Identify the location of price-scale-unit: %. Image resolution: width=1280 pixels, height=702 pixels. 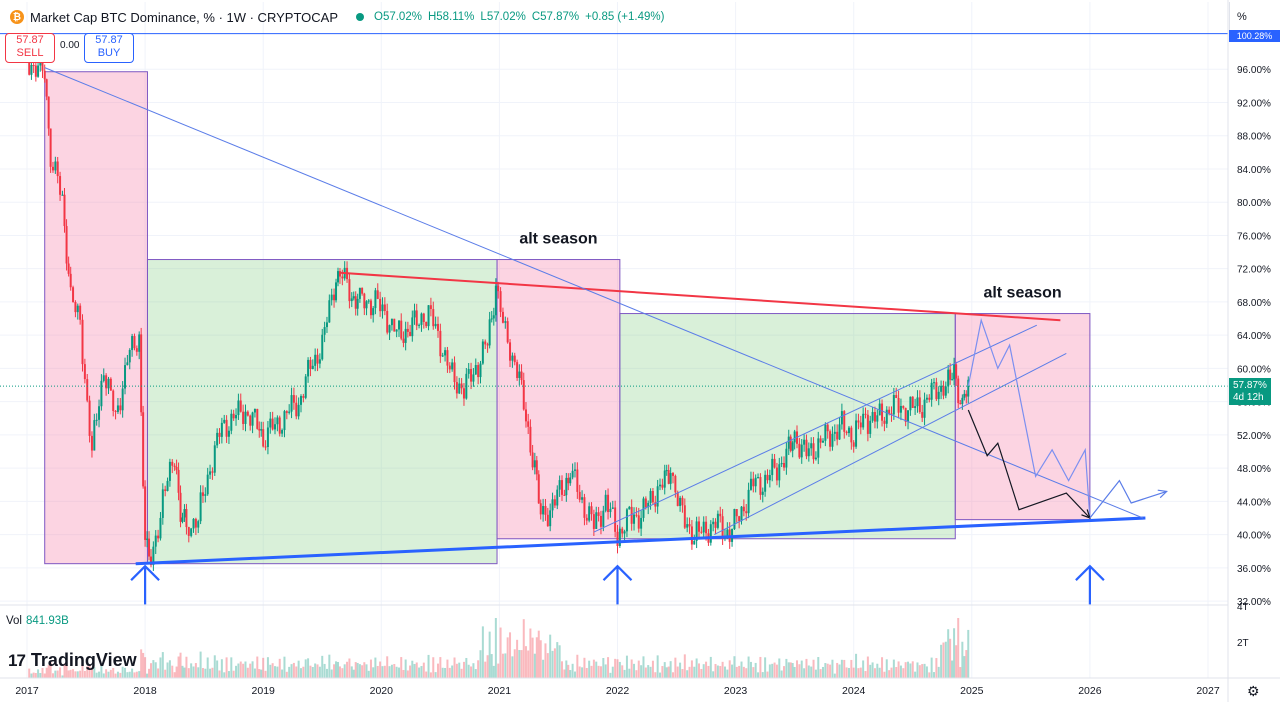
(1254, 17).